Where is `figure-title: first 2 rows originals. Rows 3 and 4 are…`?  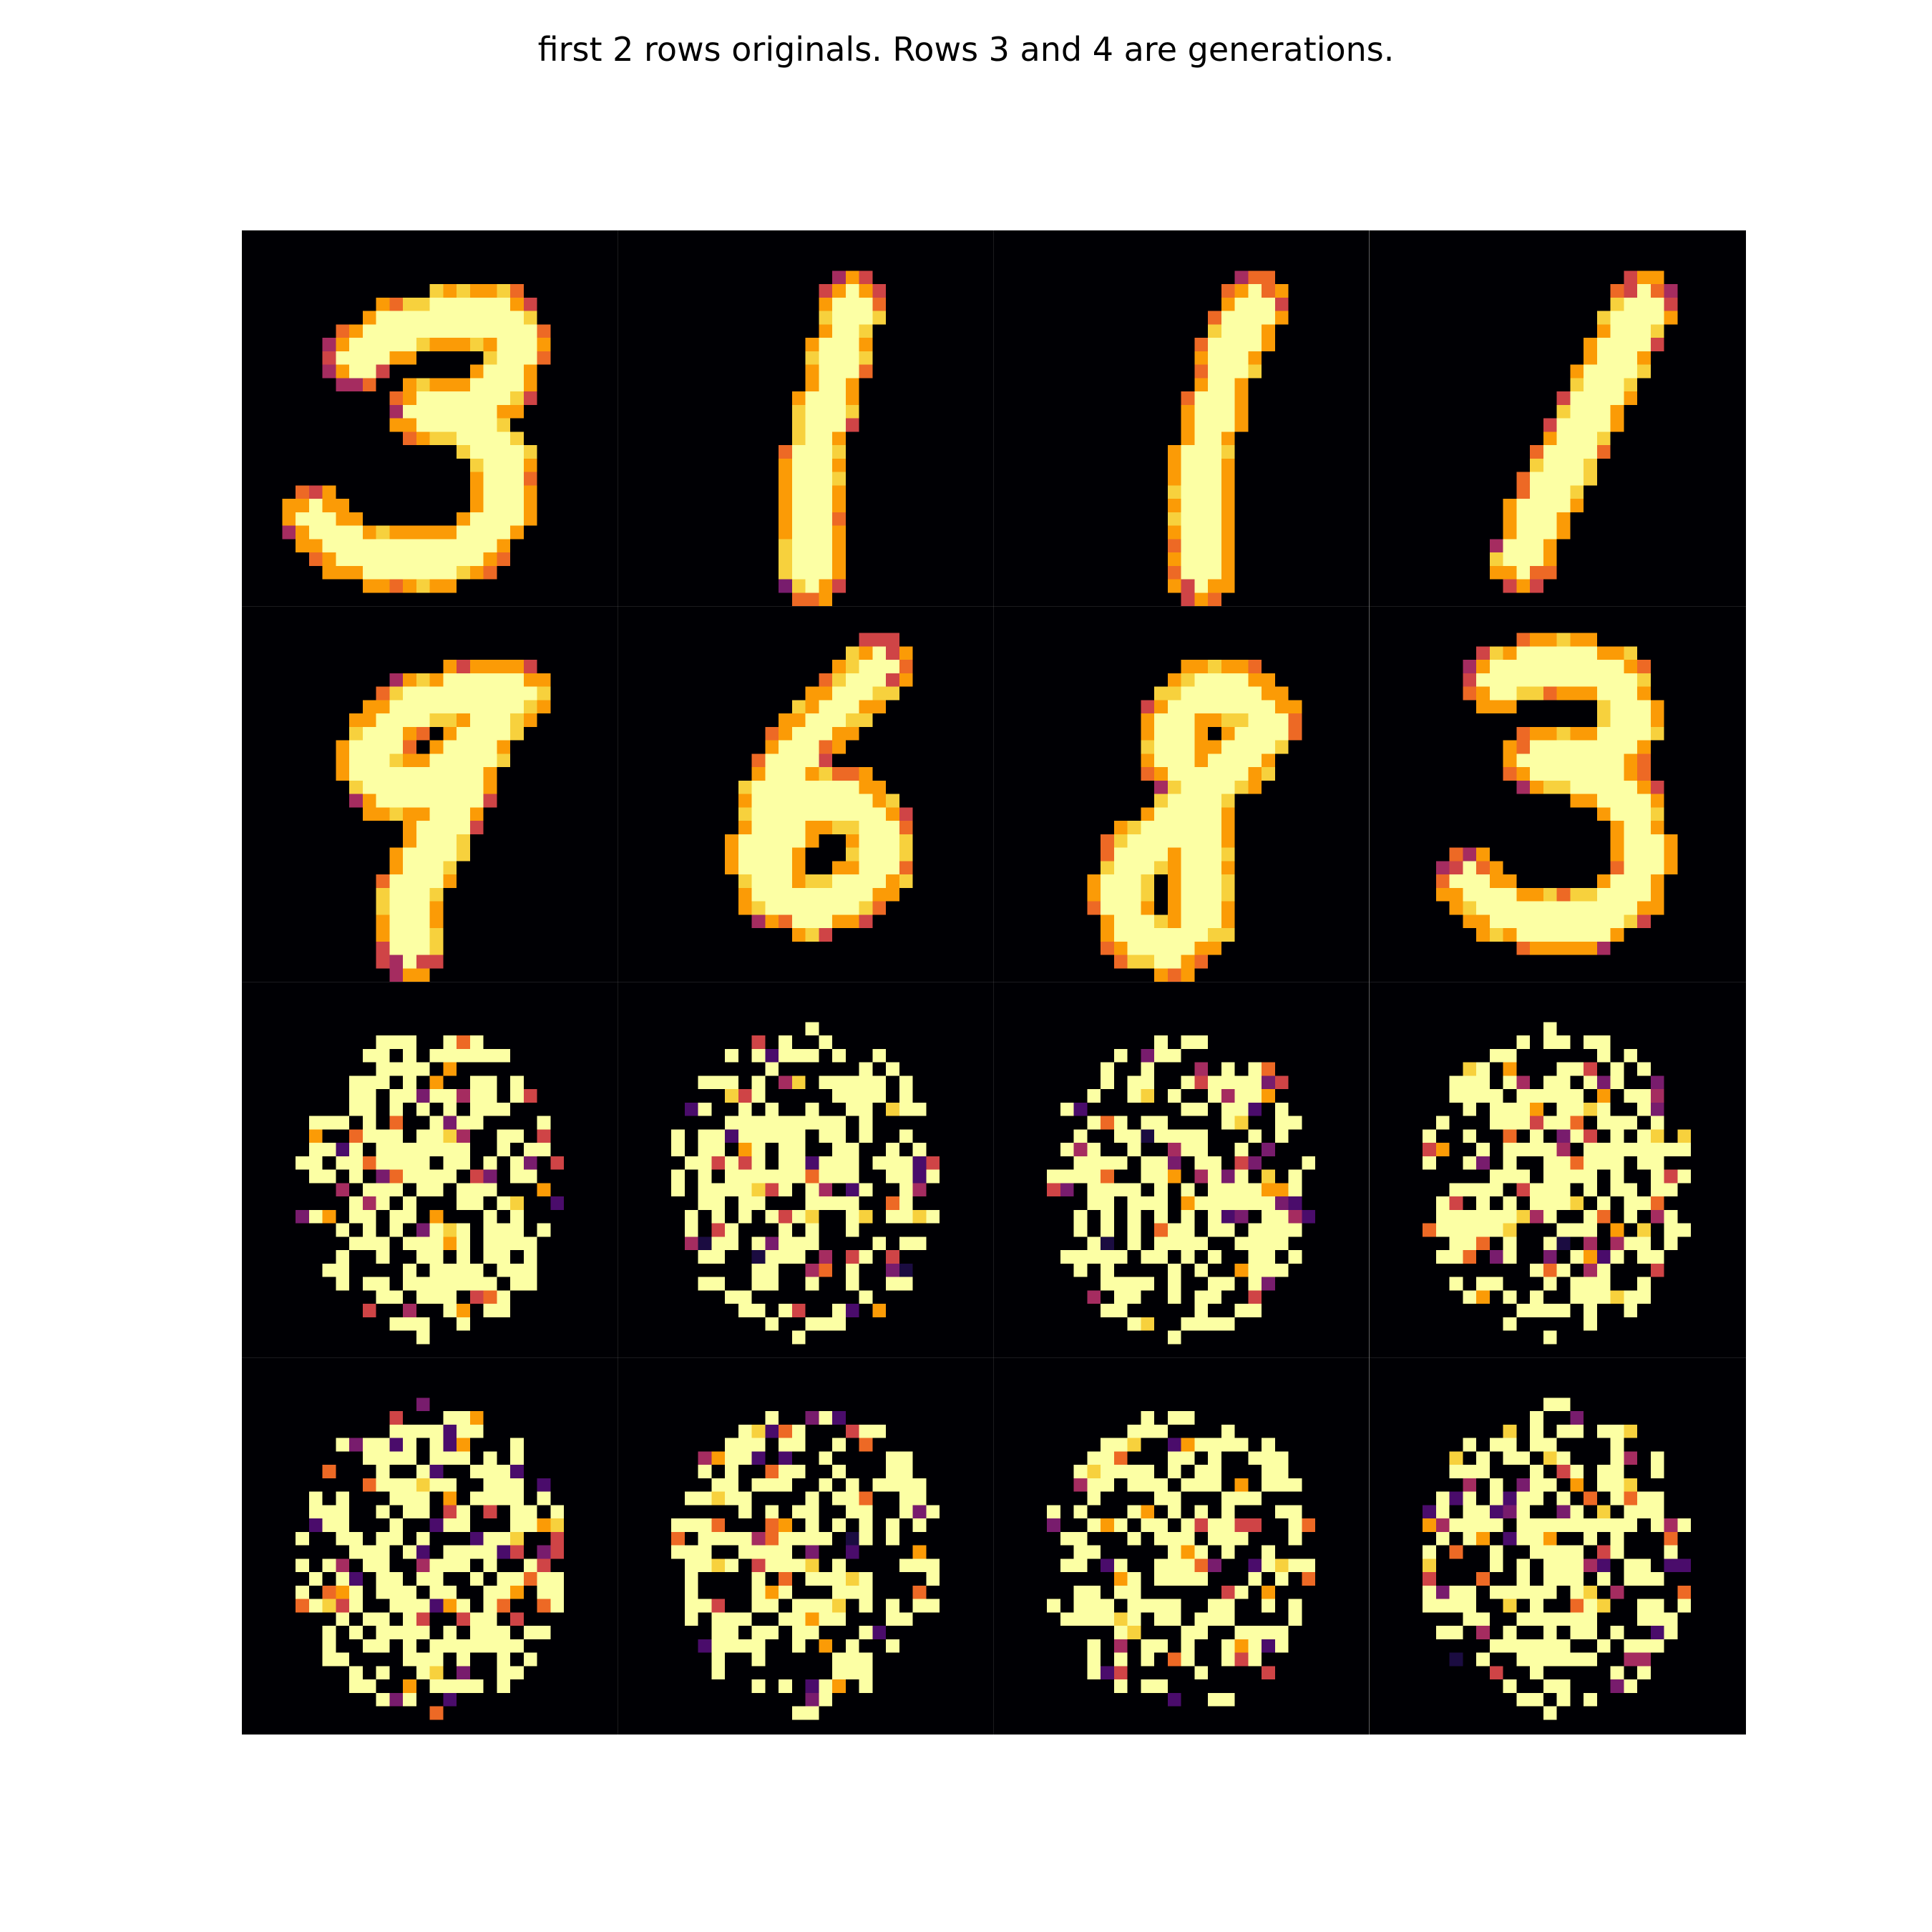 figure-title: first 2 rows originals. Rows 3 and 4 are… is located at coordinates (966, 49).